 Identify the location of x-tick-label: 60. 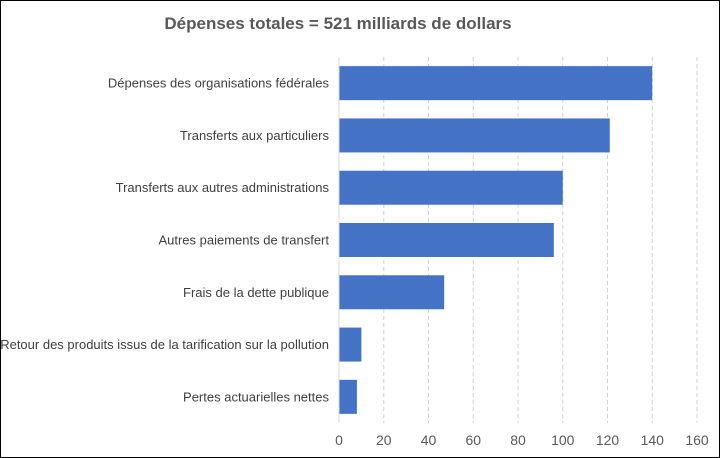
(473, 440).